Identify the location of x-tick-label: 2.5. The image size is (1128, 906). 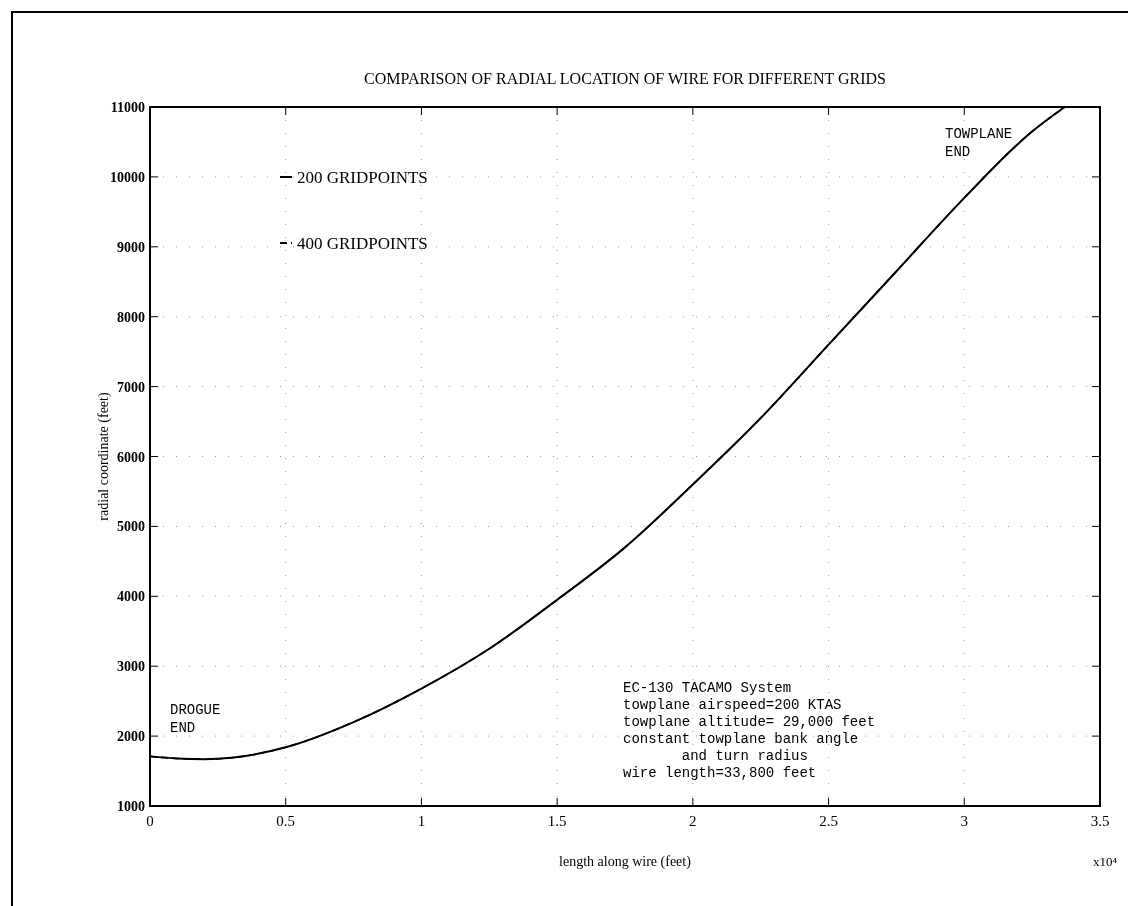
(828, 821).